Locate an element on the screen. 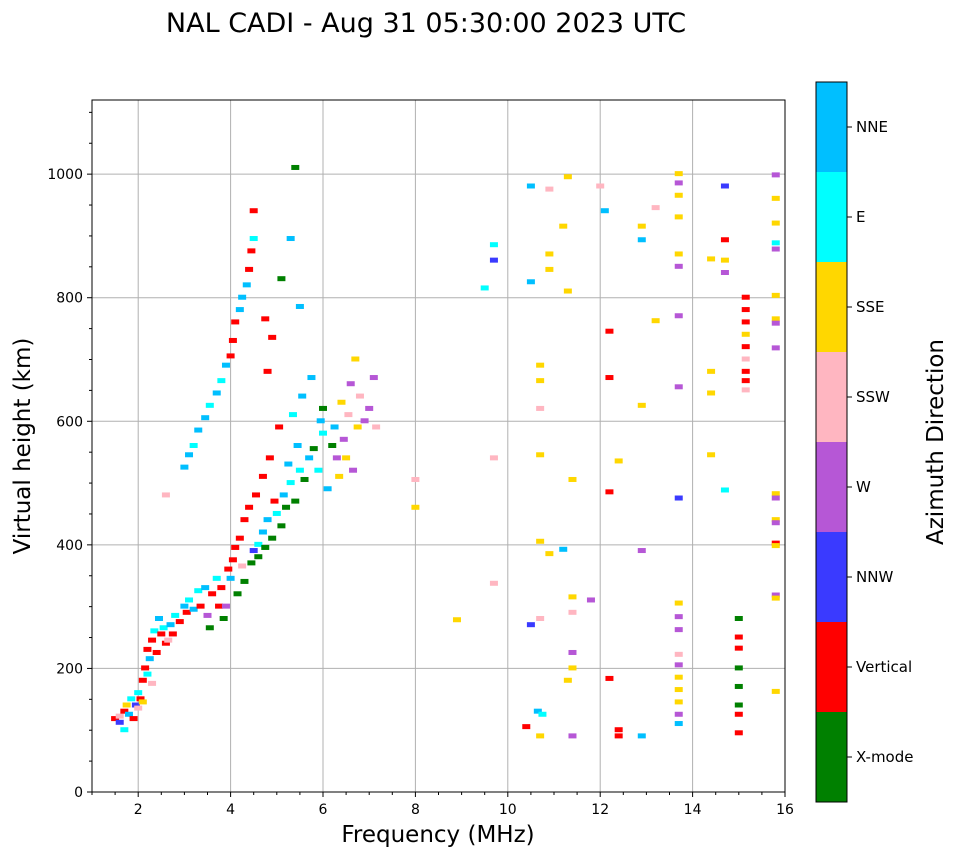 The height and width of the screenshot is (857, 958). y-axis-label: Virtual height (km) is located at coordinates (23, 446).